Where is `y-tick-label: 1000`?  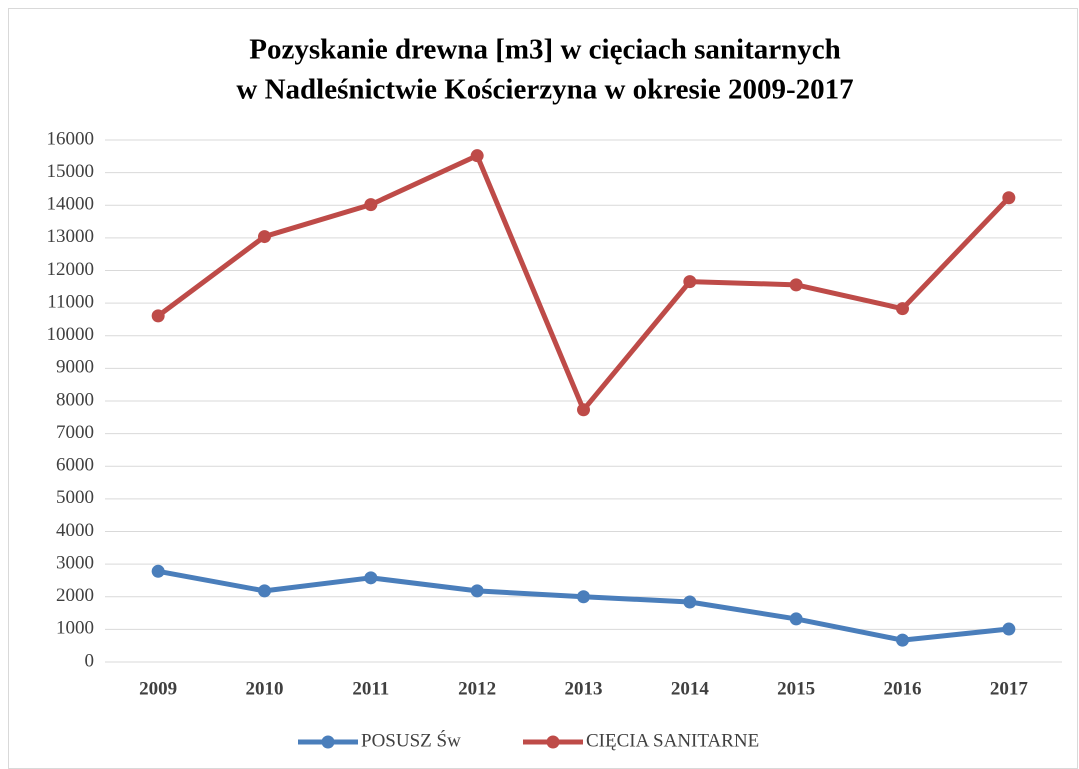
y-tick-label: 1000 is located at coordinates (75, 628).